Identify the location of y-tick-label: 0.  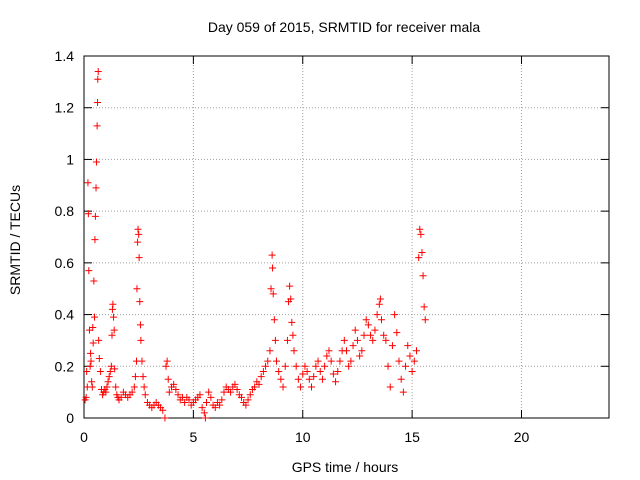
(70, 418).